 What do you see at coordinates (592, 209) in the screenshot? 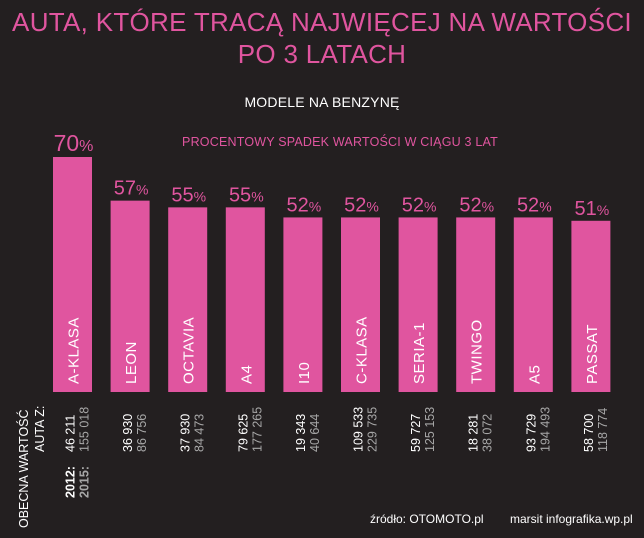
I see `data-label: 51%` at bounding box center [592, 209].